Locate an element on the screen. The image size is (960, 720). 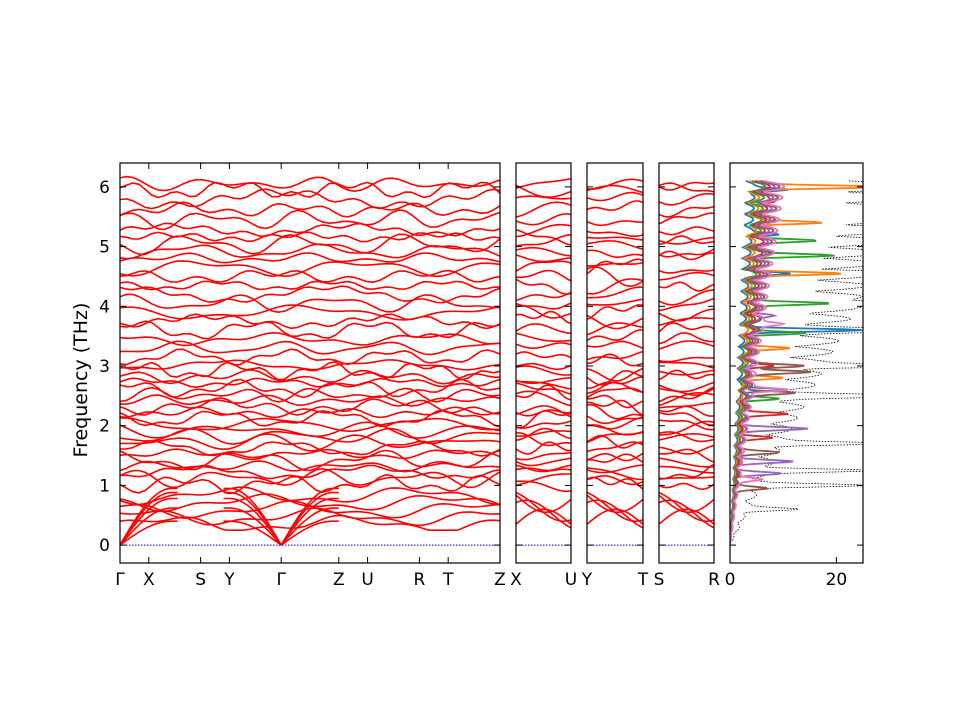
y-tick-label: 4 is located at coordinates (104, 307).